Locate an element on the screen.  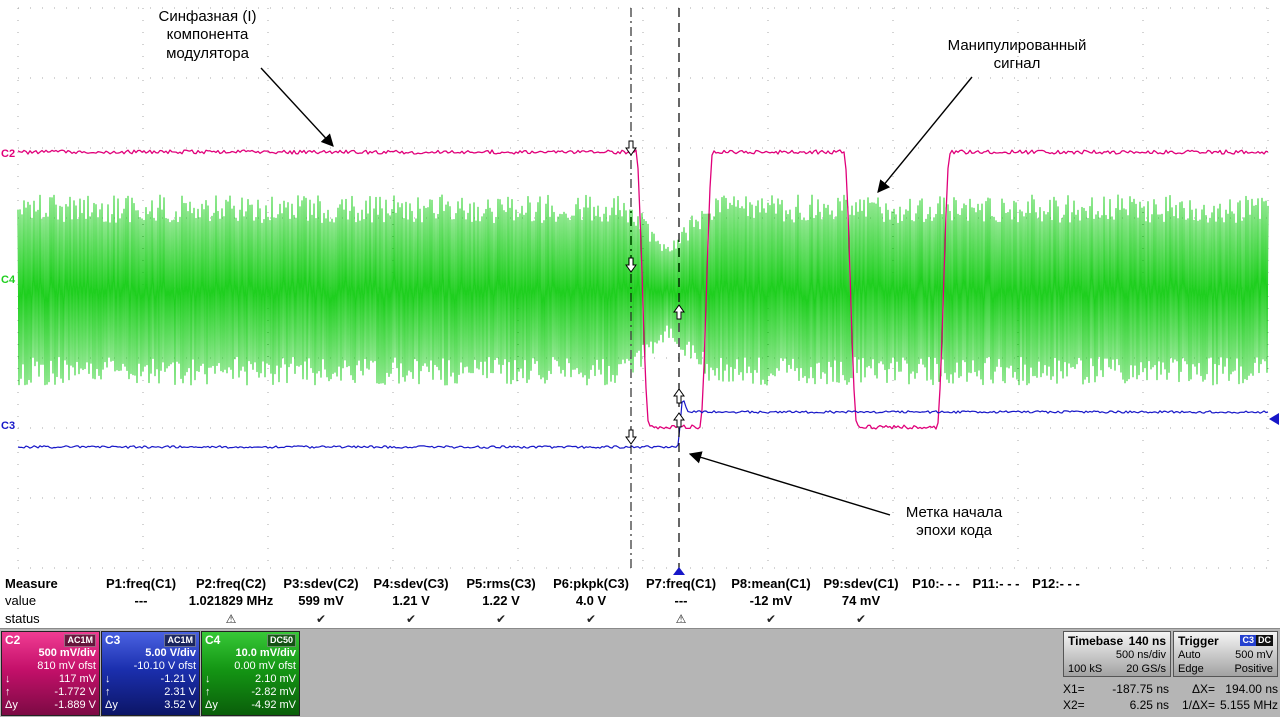
measure-p6-label: P6:pkpk(C3) is located at coordinates (591, 583).